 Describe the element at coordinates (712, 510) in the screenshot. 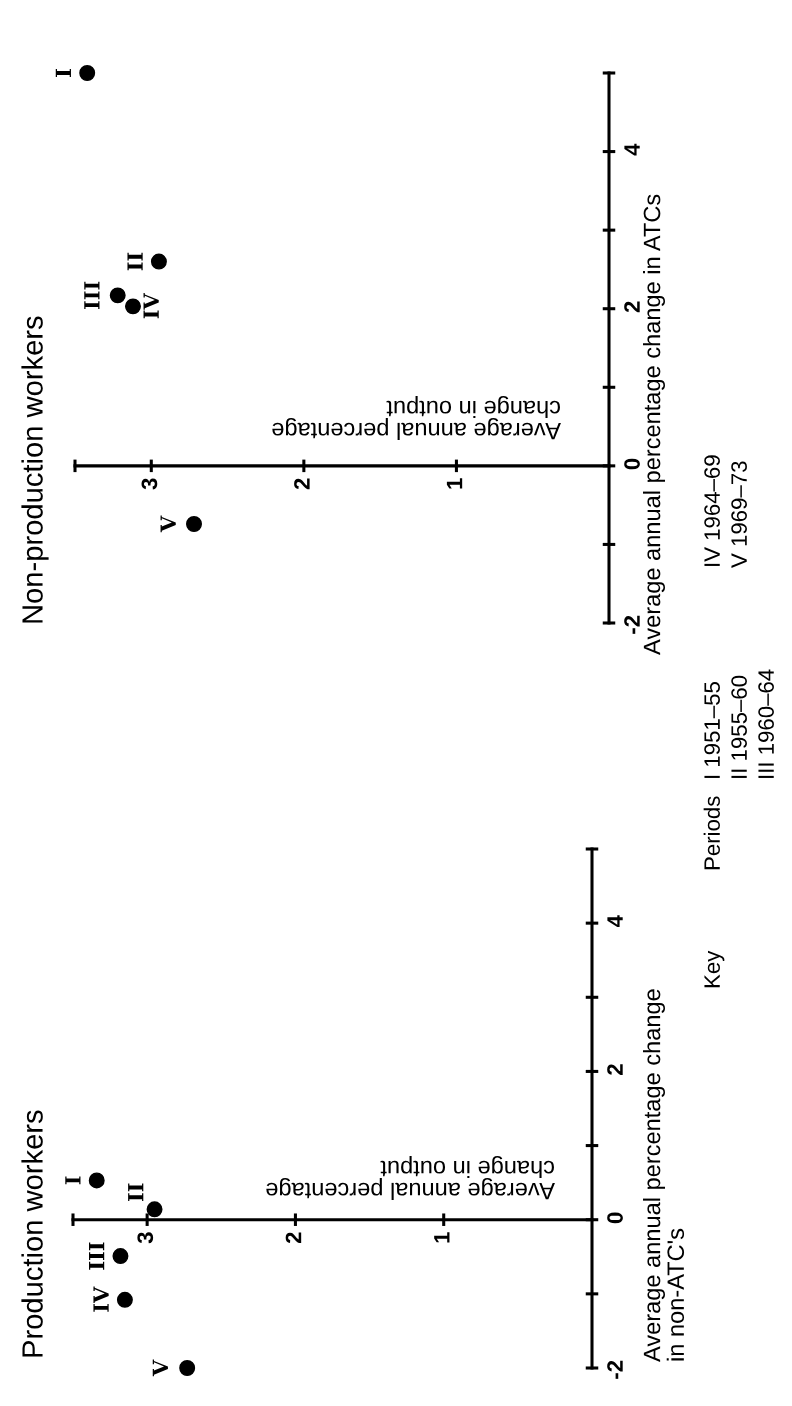

I see `text: IV 1964–69` at that location.